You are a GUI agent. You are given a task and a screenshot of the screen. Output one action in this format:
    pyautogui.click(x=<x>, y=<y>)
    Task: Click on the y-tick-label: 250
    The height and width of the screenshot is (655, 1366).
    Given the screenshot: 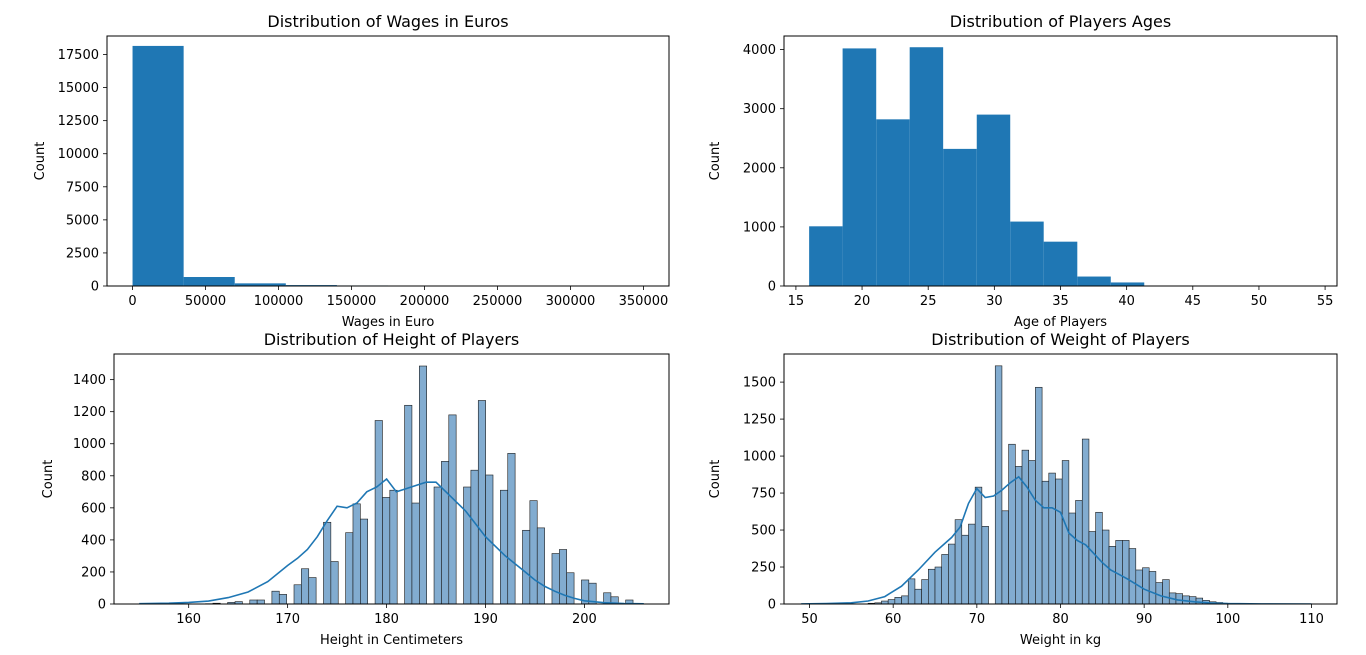 What is the action you would take?
    pyautogui.click(x=763, y=568)
    